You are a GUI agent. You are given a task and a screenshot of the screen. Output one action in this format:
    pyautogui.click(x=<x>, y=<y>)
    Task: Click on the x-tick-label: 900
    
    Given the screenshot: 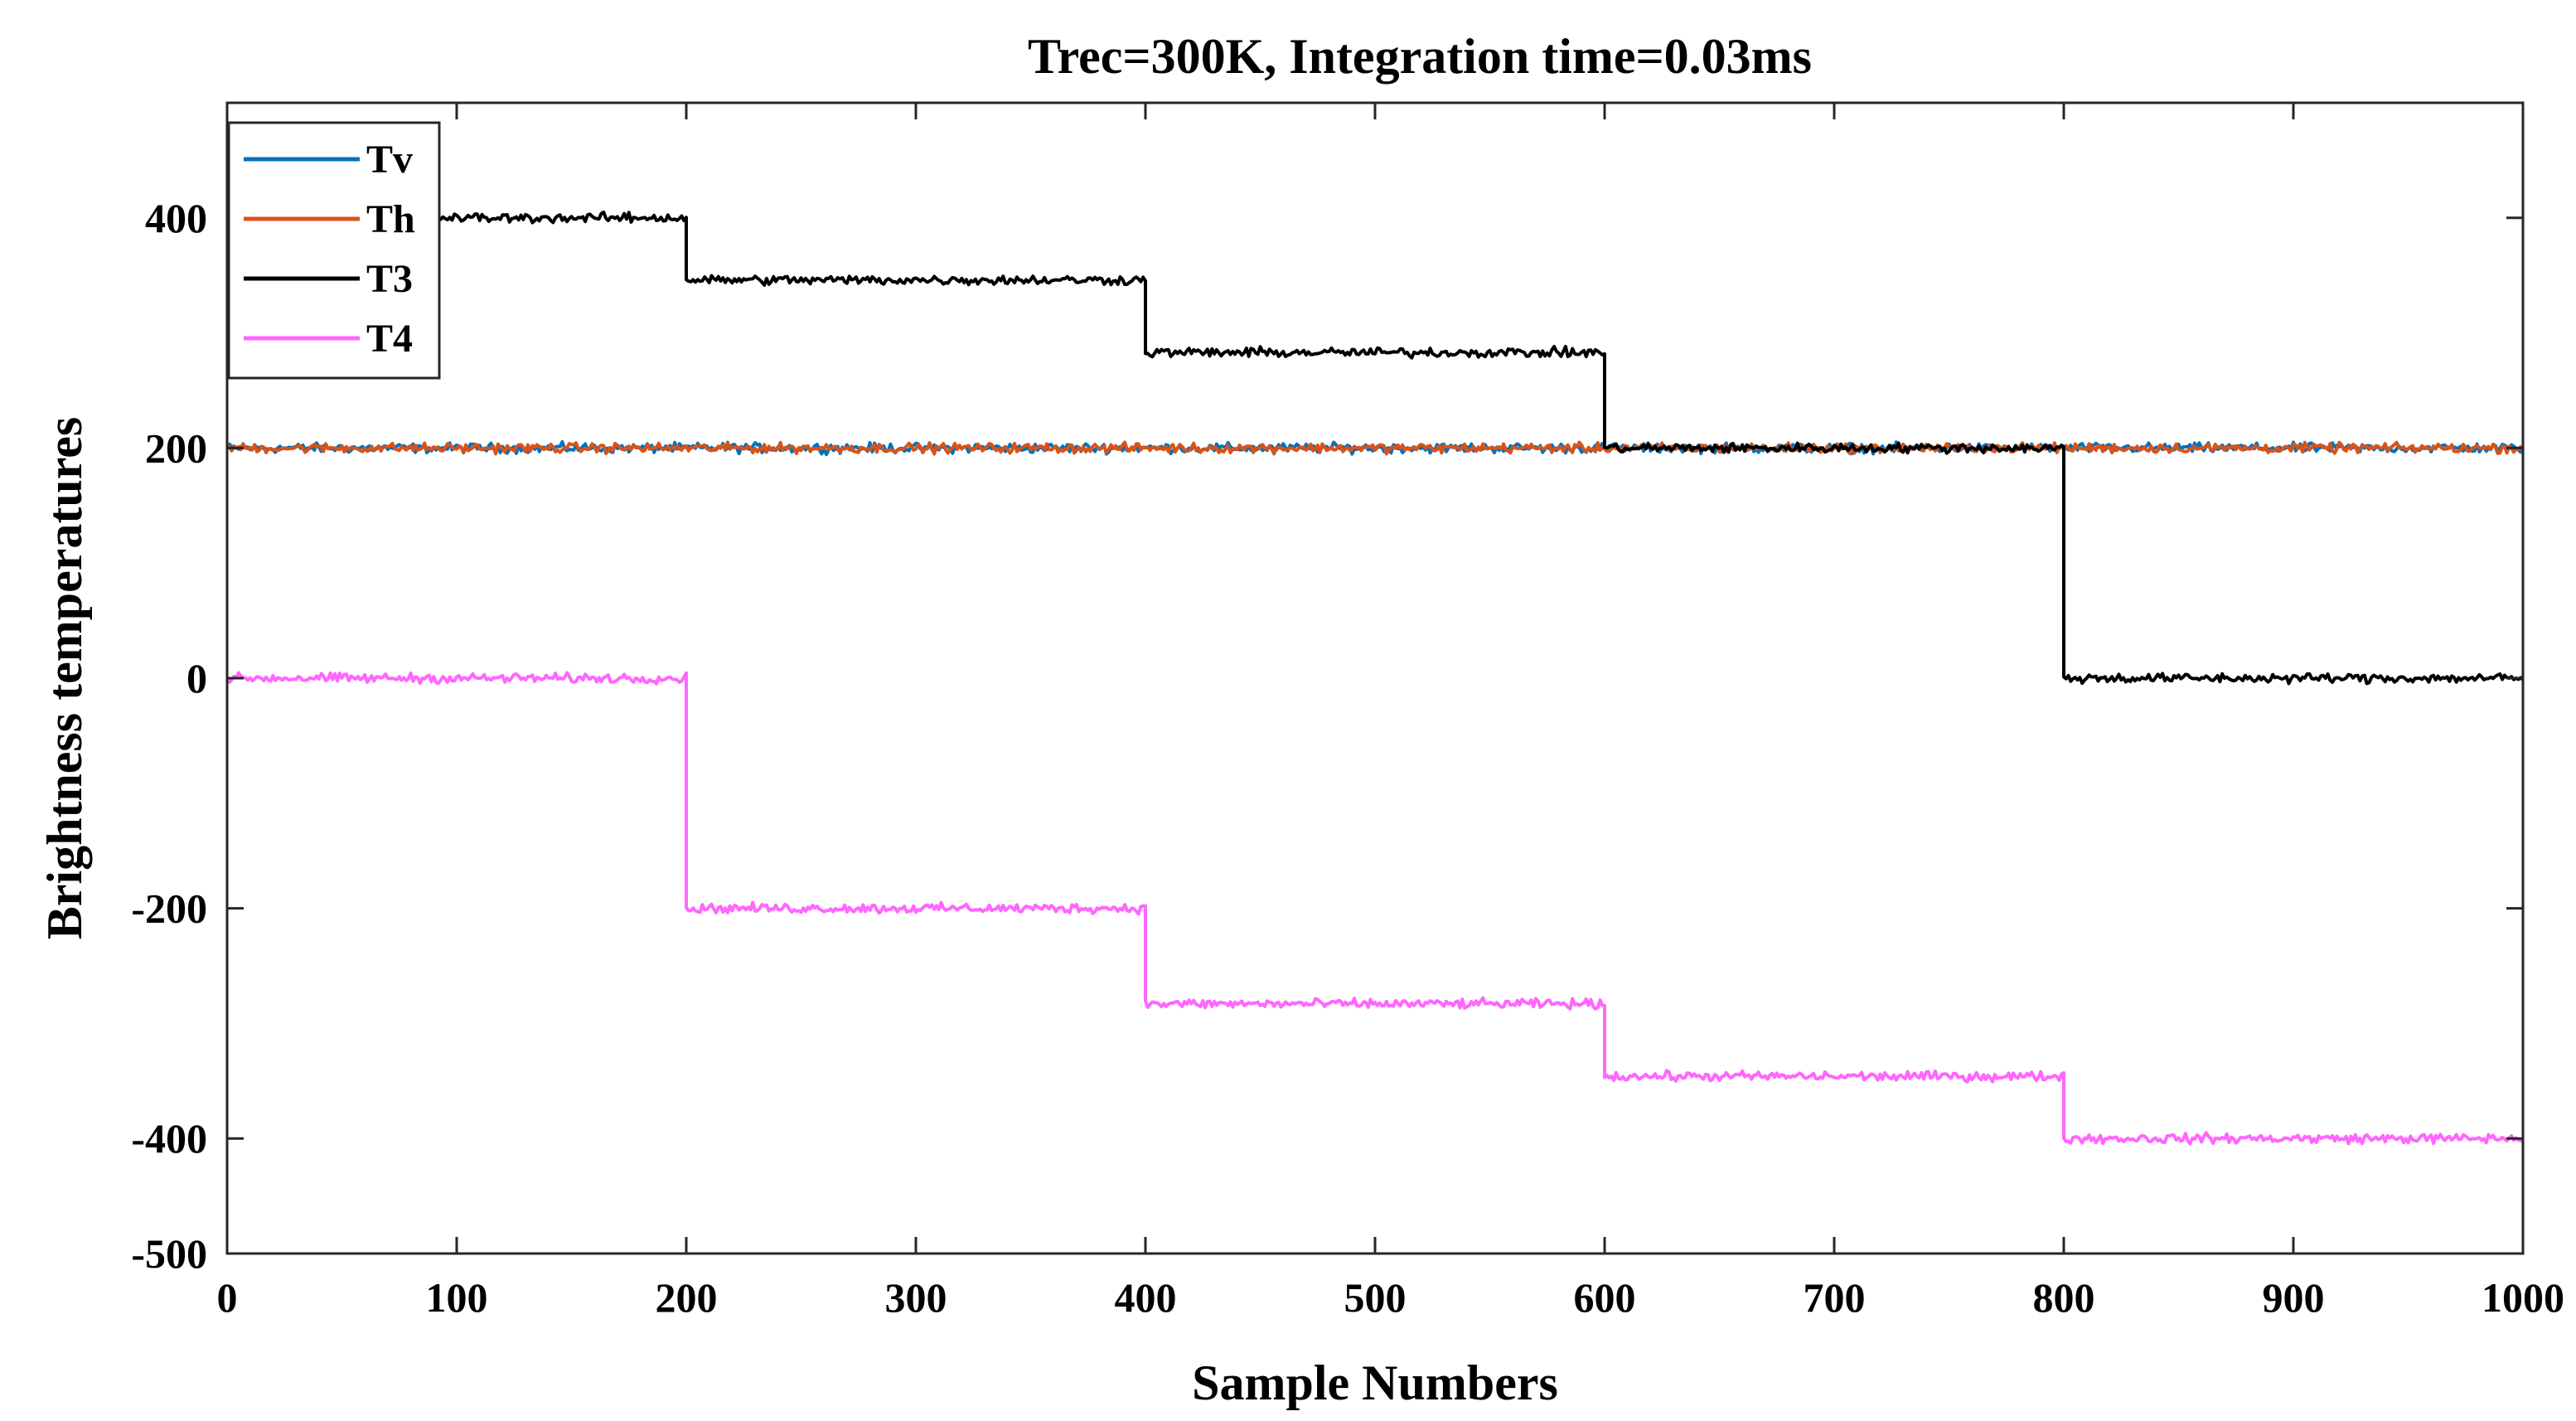 What is the action you would take?
    pyautogui.click(x=2294, y=1297)
    